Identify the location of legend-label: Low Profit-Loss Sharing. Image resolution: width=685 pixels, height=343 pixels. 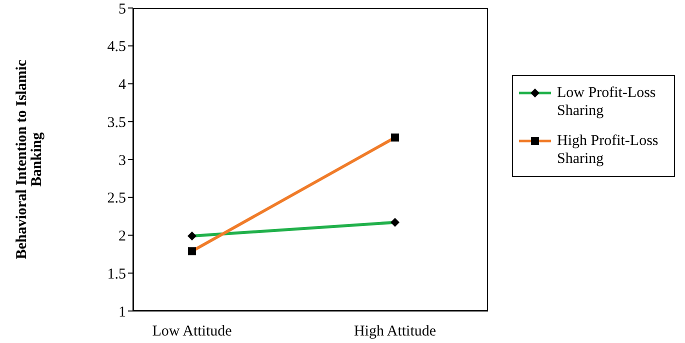
(607, 102).